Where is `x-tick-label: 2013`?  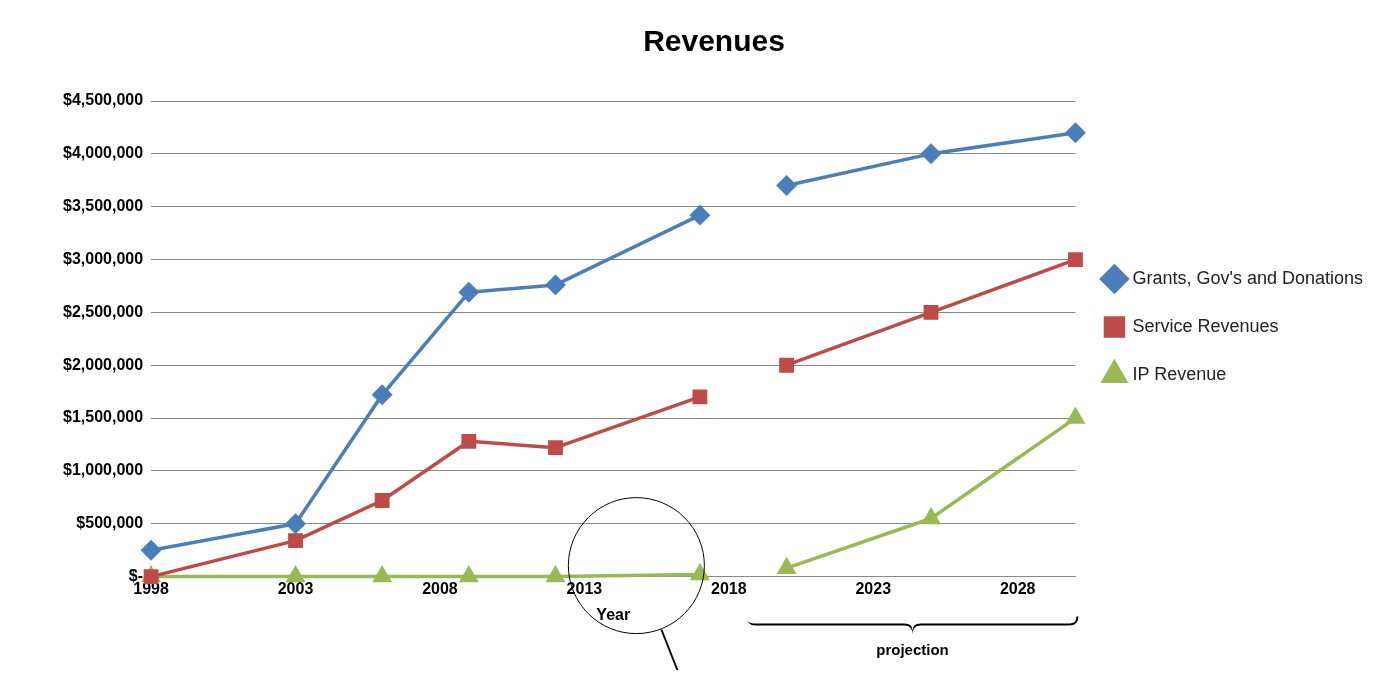 x-tick-label: 2013 is located at coordinates (584, 588).